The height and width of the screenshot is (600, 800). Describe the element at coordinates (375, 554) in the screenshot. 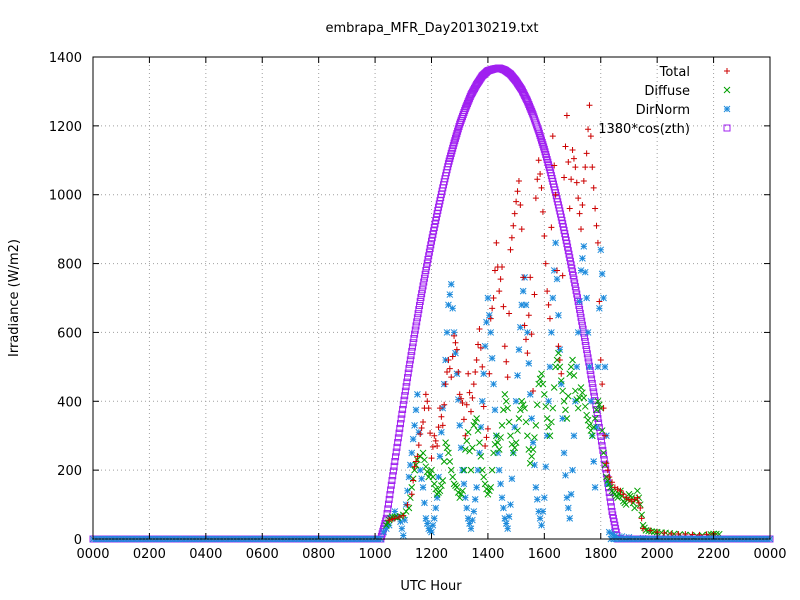

I see `x-tick-label: 1000` at that location.